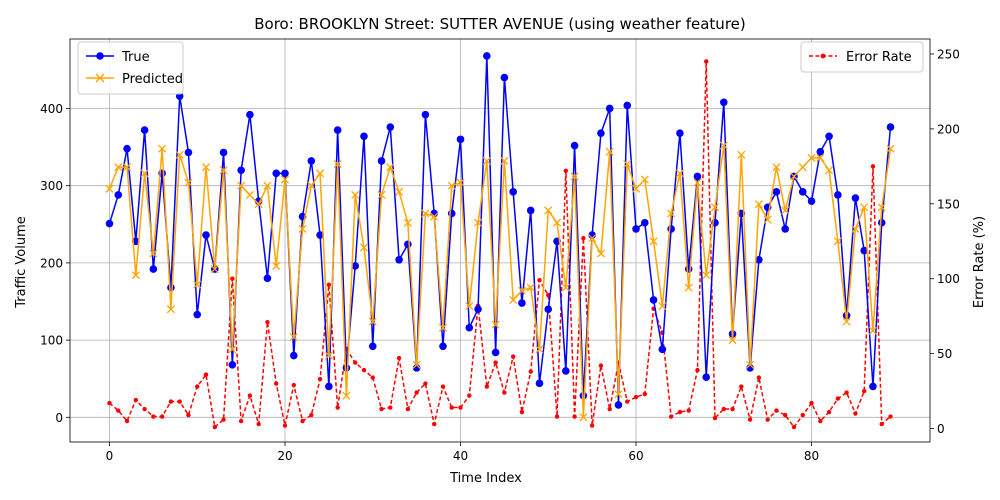 The image size is (1000, 500). I want to click on x-axis-label: Time Index, so click(485, 478).